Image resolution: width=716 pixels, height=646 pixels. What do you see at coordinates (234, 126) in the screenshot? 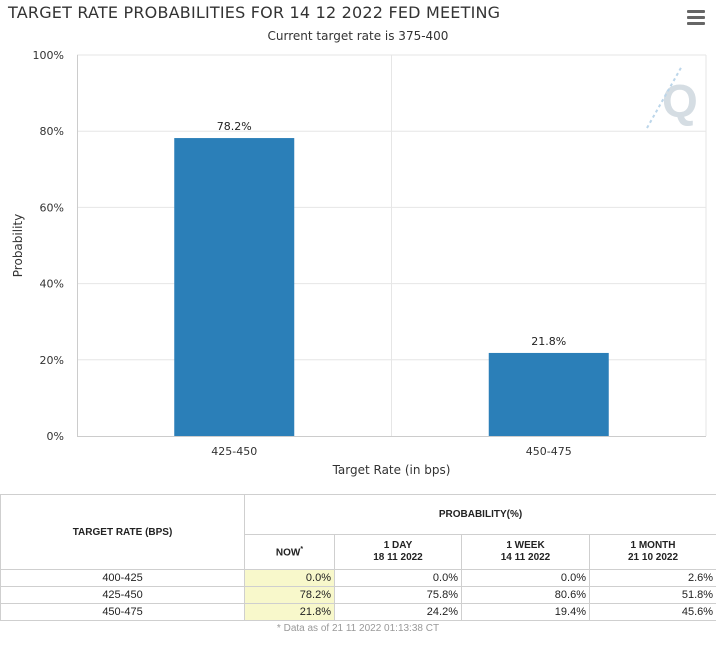
I see `data-label: 78.2%` at bounding box center [234, 126].